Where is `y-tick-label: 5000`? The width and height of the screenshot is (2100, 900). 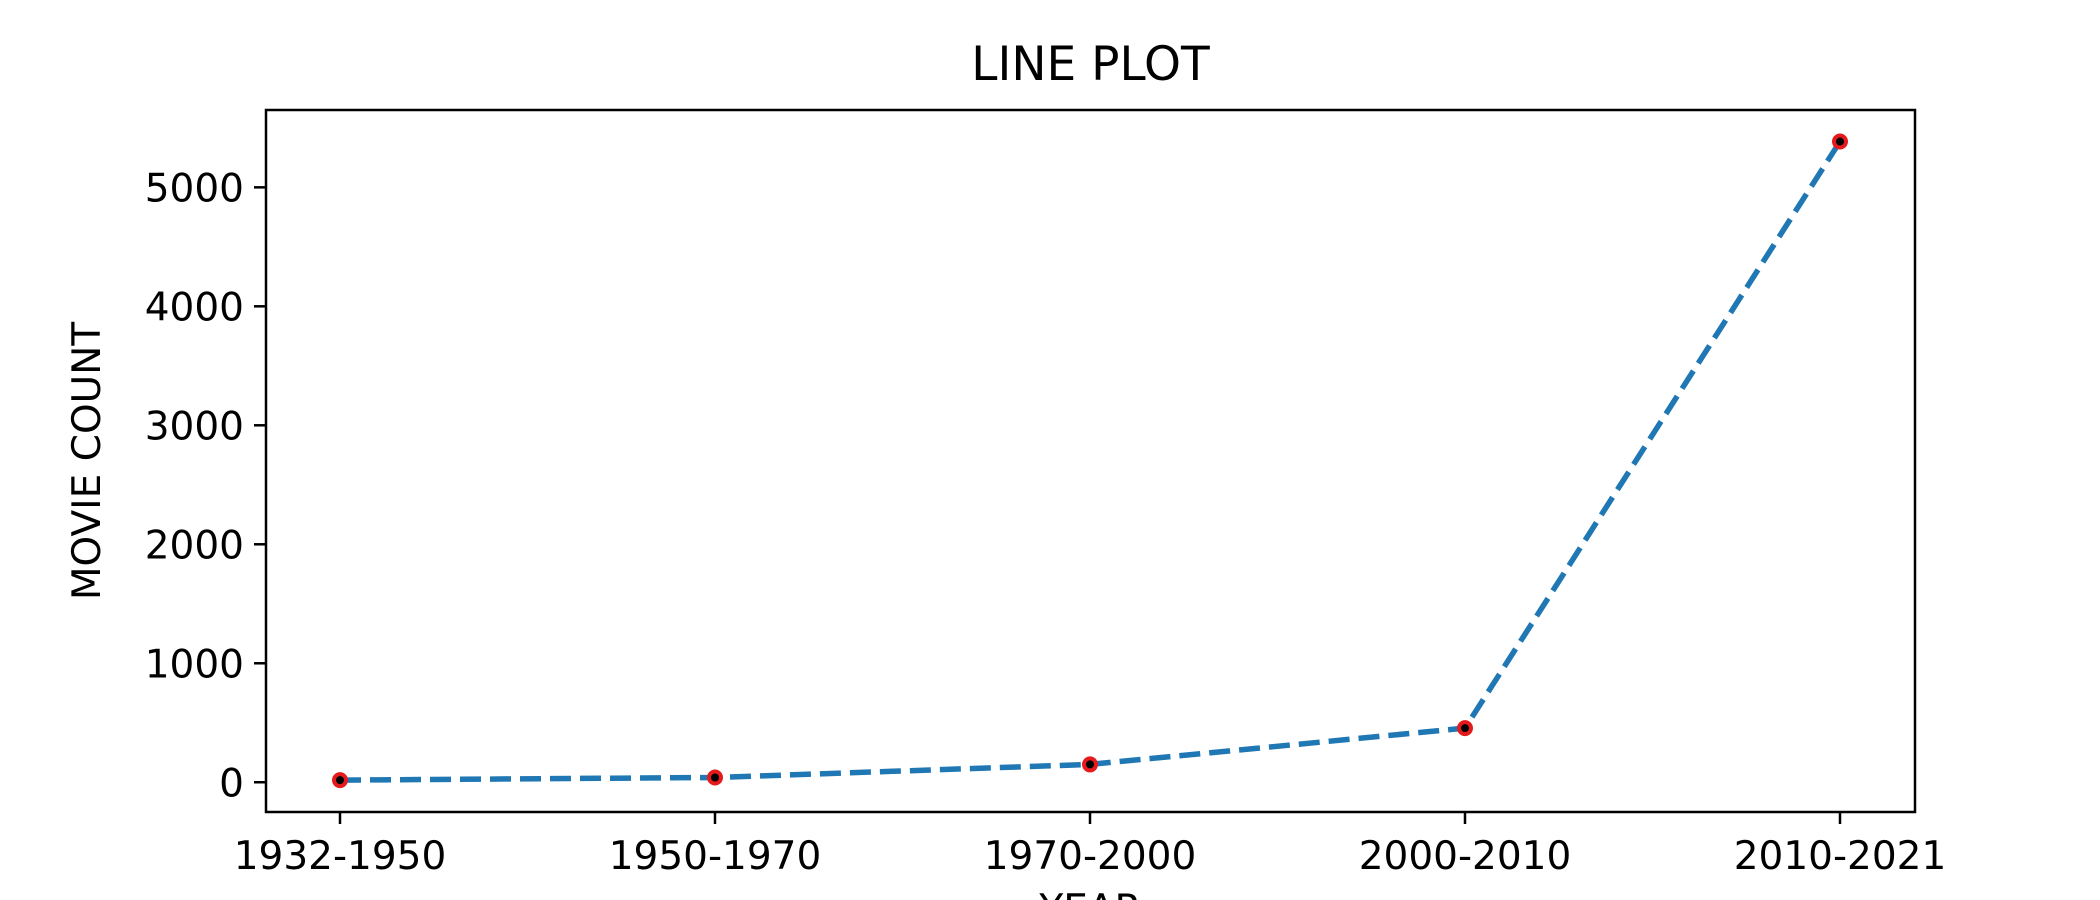 y-tick-label: 5000 is located at coordinates (194, 188).